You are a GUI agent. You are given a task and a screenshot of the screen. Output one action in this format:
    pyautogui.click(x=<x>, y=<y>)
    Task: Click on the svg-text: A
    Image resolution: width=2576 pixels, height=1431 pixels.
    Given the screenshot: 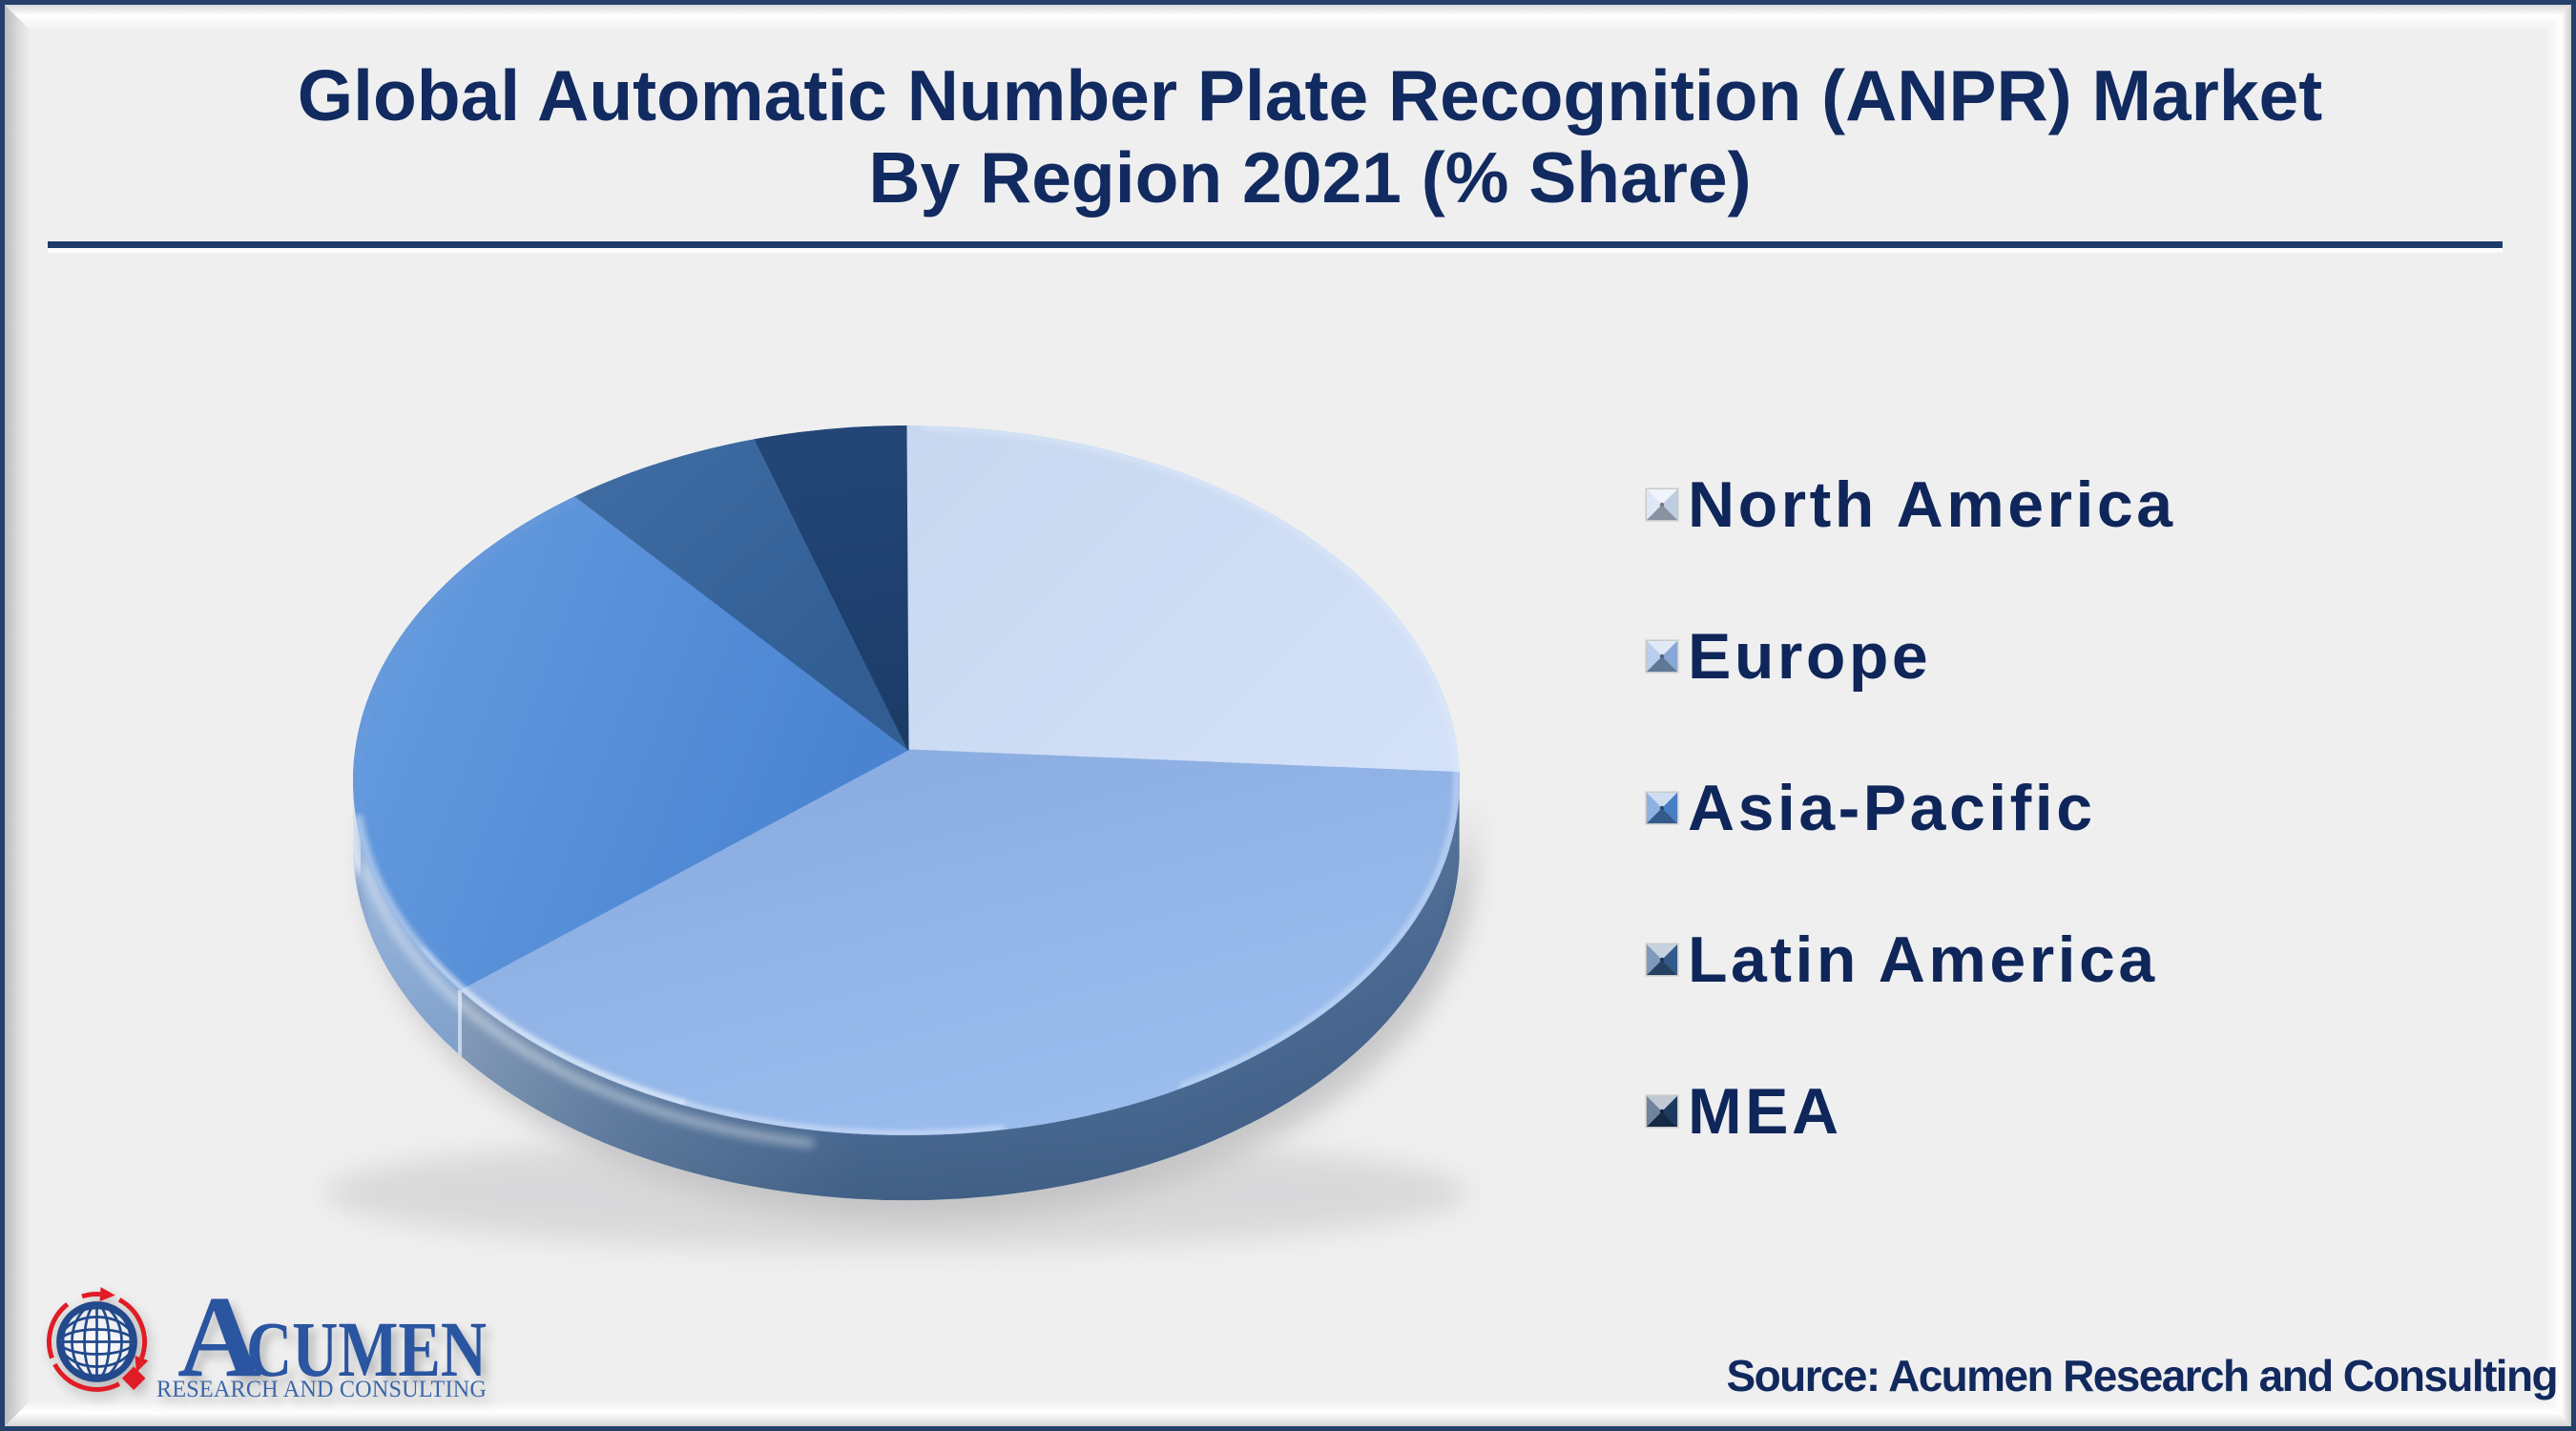 What is the action you would take?
    pyautogui.click(x=219, y=1337)
    